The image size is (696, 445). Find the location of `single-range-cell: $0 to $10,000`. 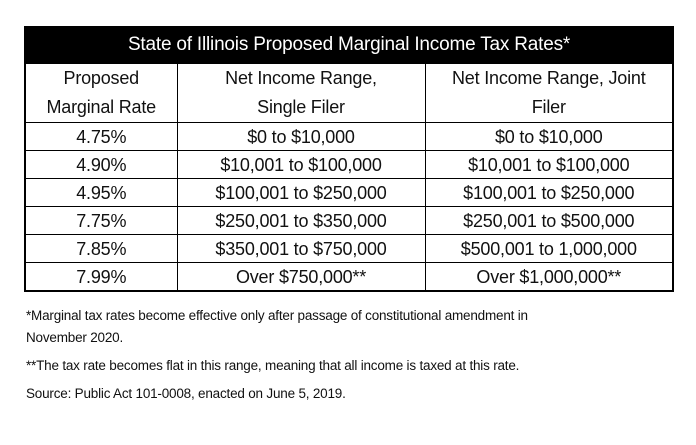

single-range-cell: $0 to $10,000 is located at coordinates (301, 136).